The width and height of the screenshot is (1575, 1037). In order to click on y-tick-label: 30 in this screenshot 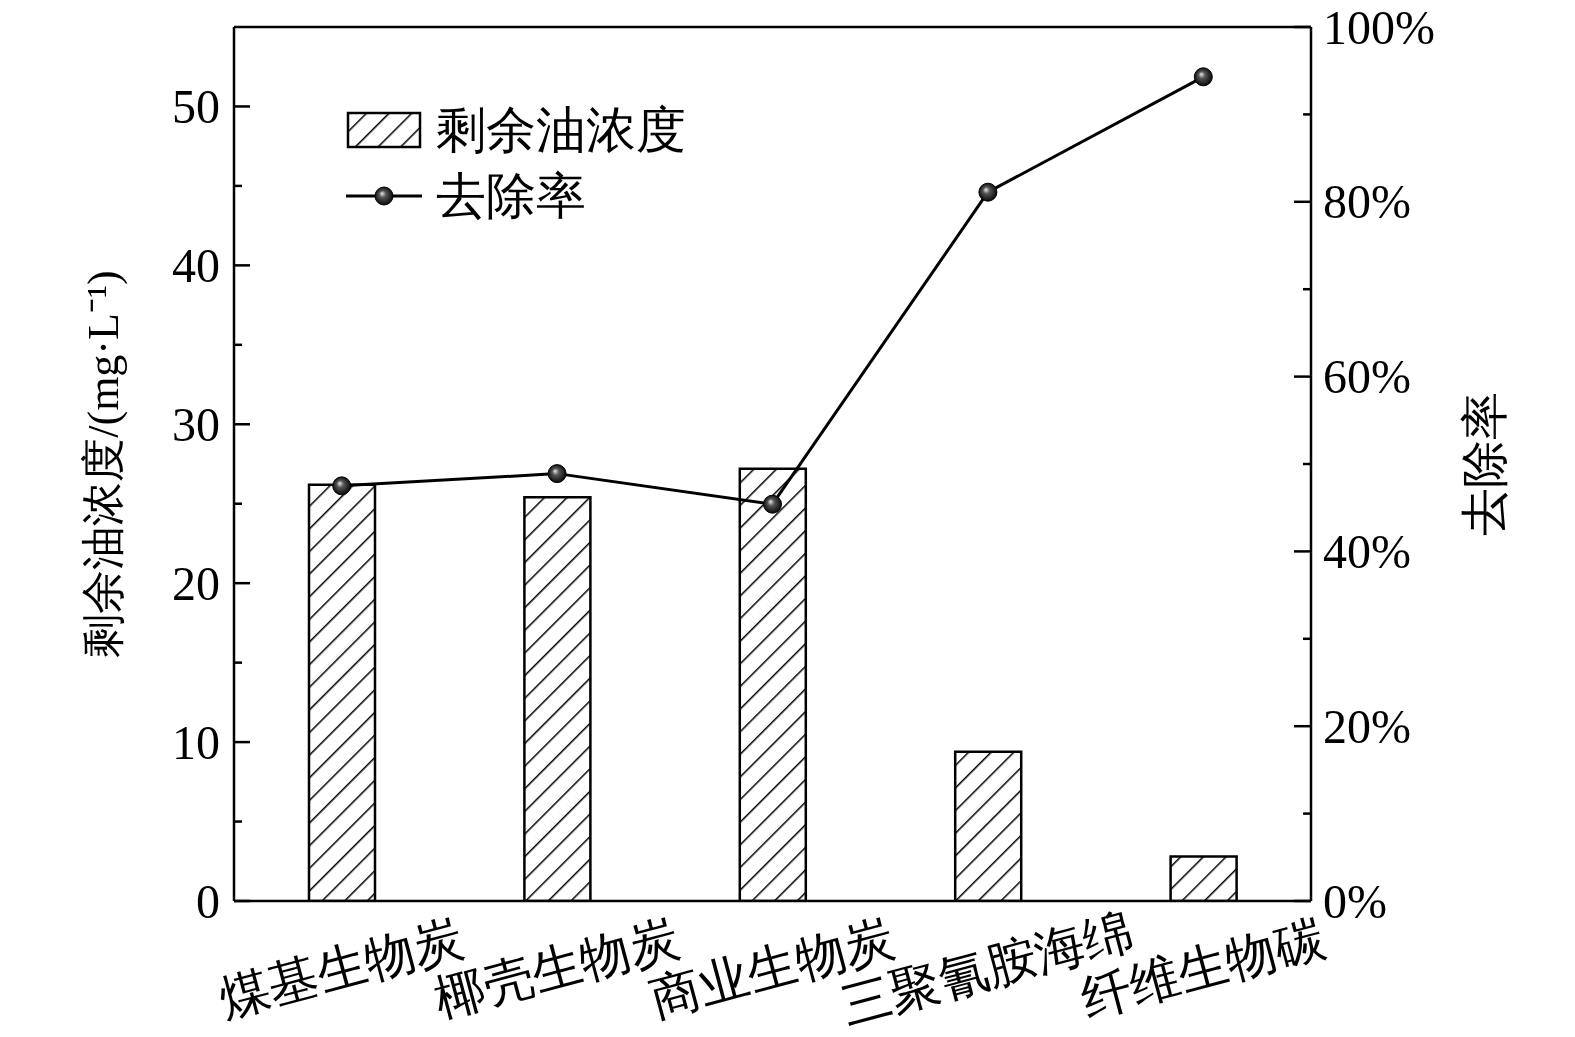, I will do `click(196, 424)`.